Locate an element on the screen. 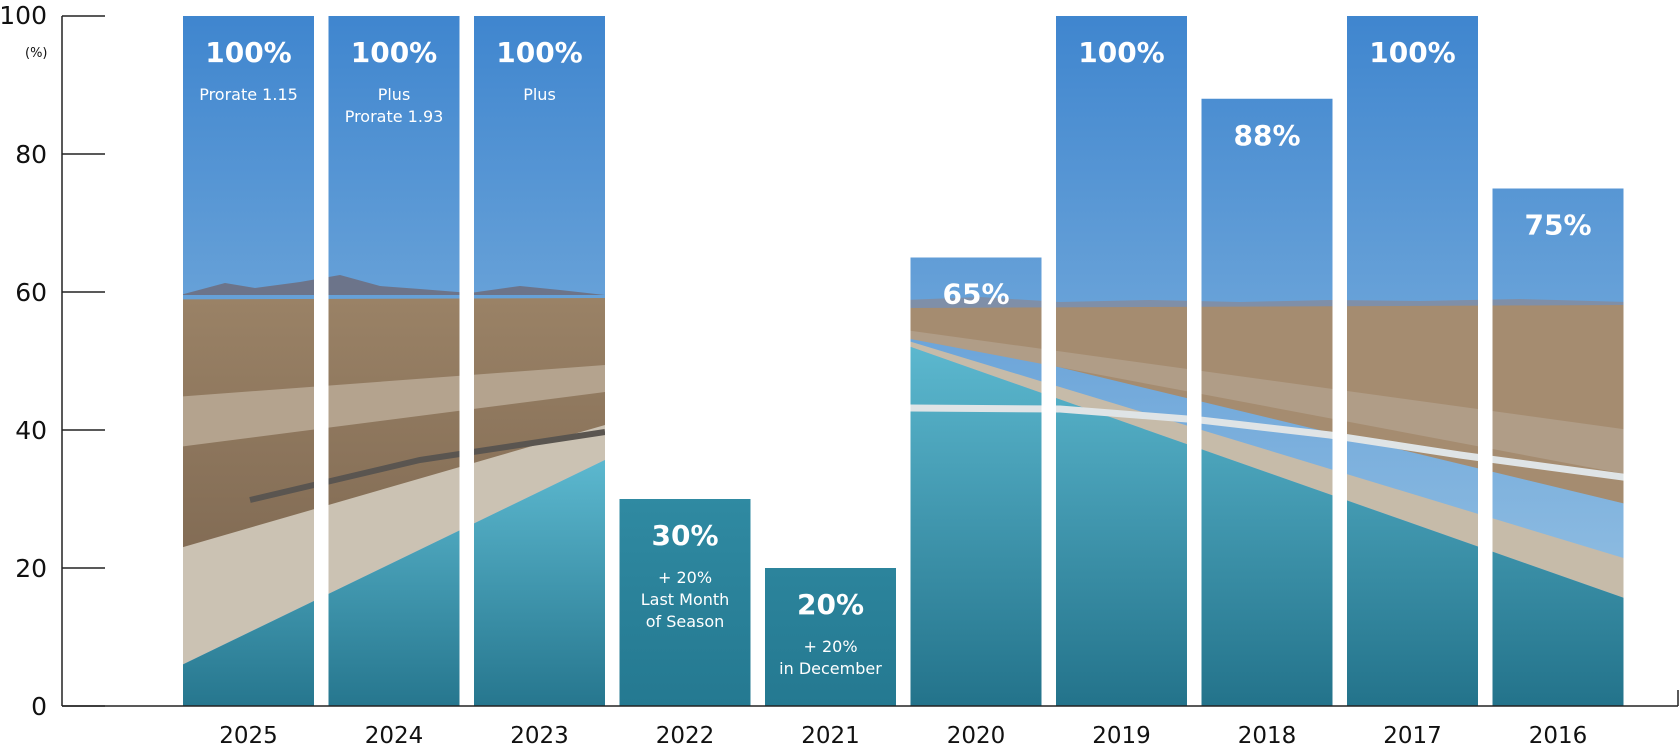  x-category-label: 2019 is located at coordinates (1121, 736).